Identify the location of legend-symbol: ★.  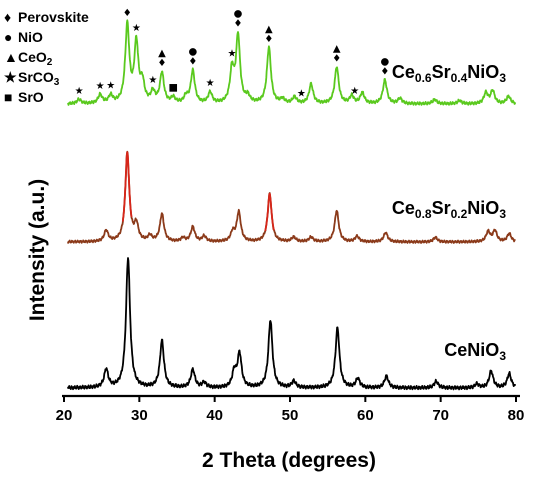
(10, 77).